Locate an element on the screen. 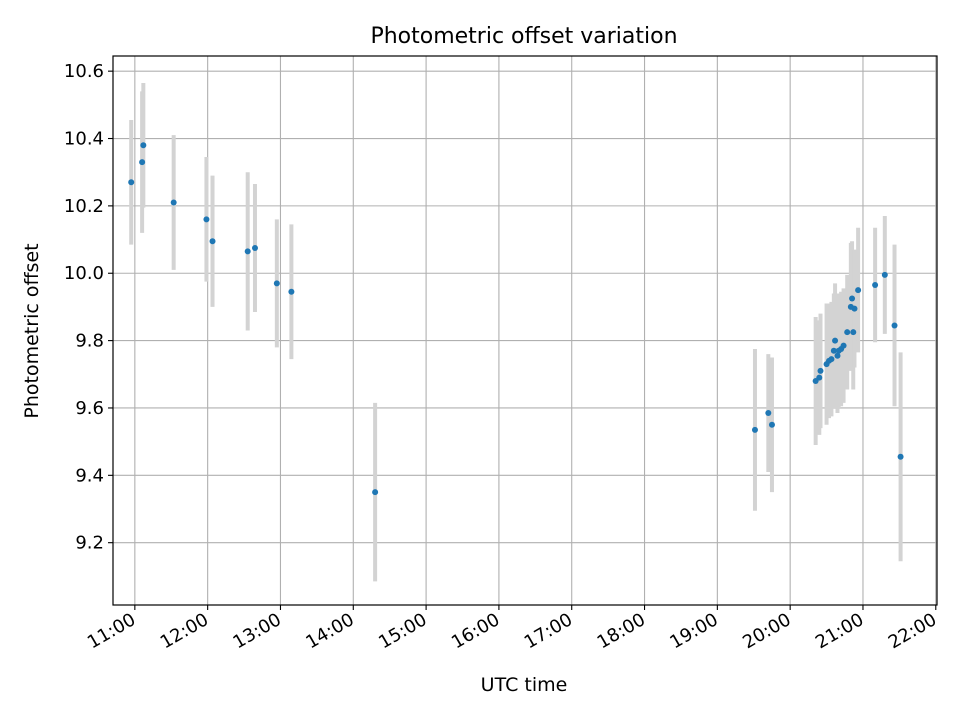 The image size is (960, 720). y-tick-label: 10.4 is located at coordinates (84, 139).